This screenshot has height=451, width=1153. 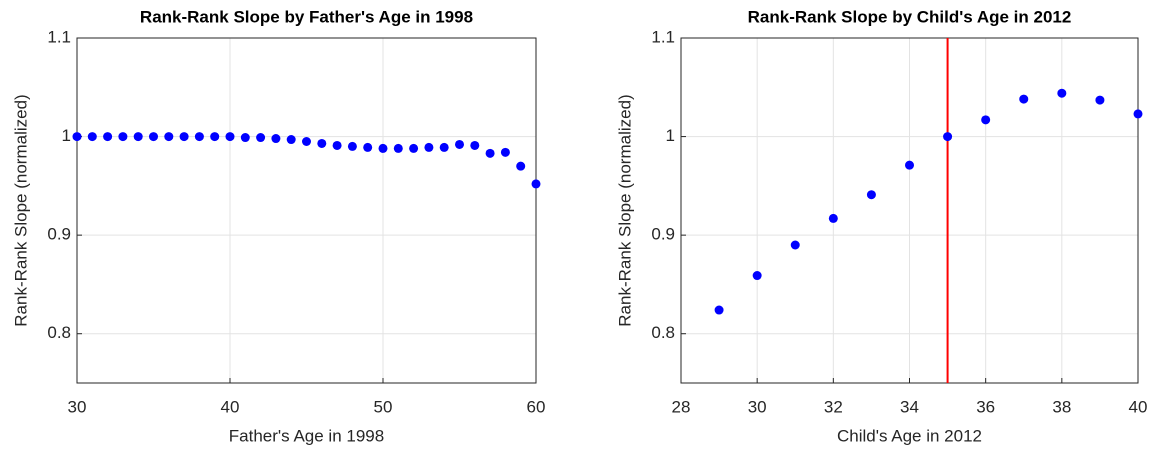 What do you see at coordinates (383, 406) in the screenshot?
I see `x-tick-label: 50` at bounding box center [383, 406].